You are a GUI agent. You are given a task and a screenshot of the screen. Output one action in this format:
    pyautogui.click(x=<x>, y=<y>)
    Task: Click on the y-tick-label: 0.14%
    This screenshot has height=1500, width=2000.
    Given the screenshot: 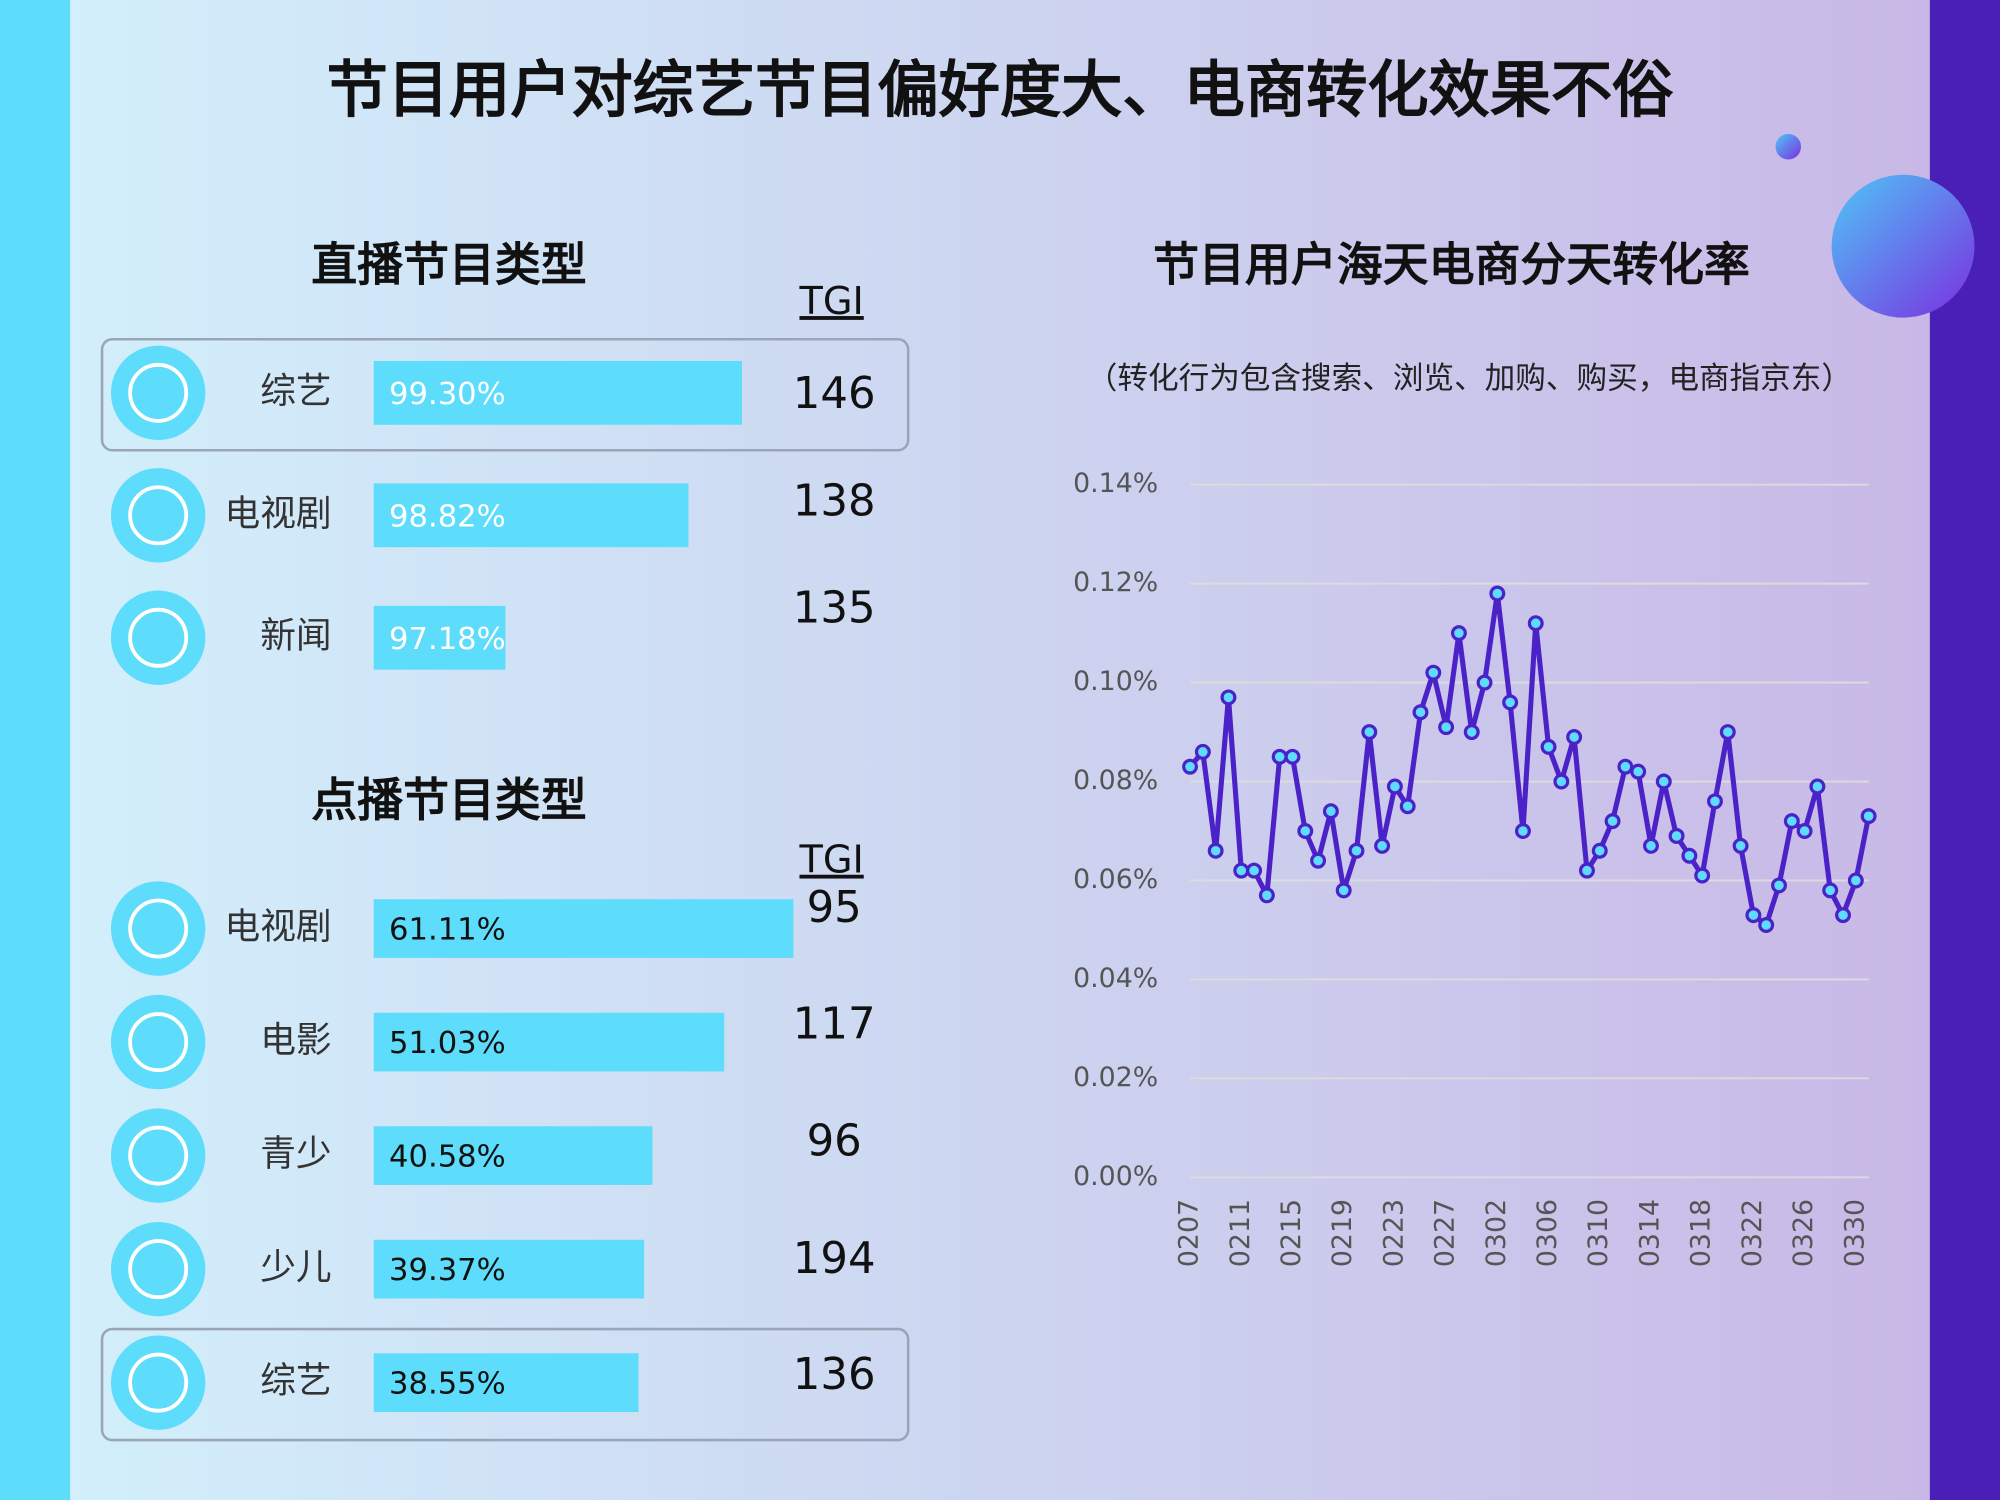 What is the action you would take?
    pyautogui.click(x=1115, y=483)
    